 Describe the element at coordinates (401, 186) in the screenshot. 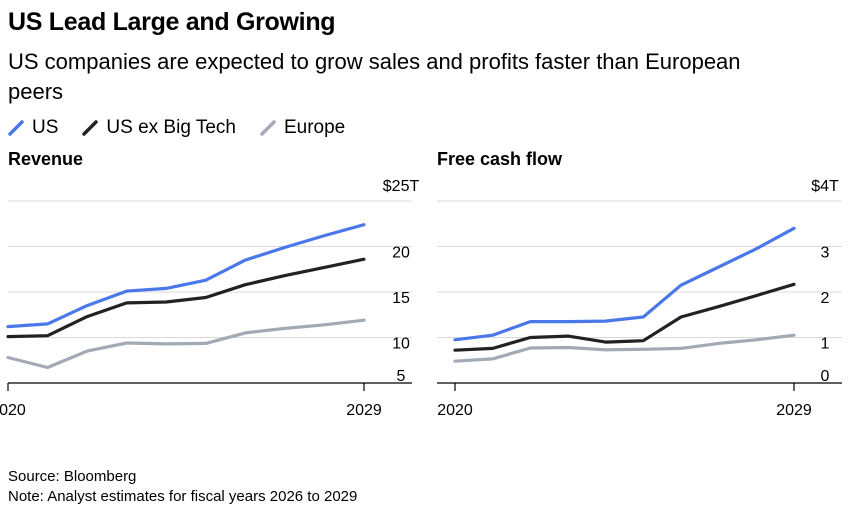

I see `revenue-unit-label: $25T` at that location.